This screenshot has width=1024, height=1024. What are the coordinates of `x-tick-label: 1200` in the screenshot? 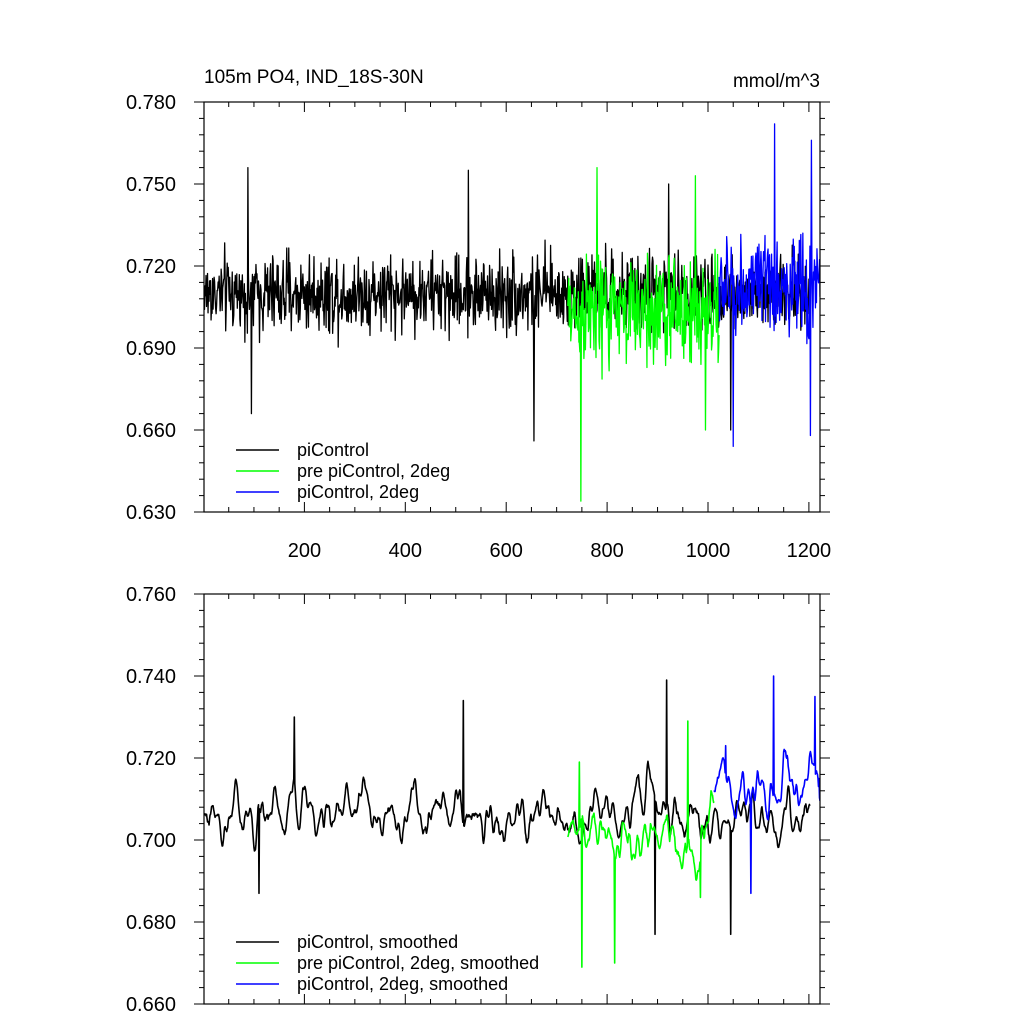 It's located at (809, 551).